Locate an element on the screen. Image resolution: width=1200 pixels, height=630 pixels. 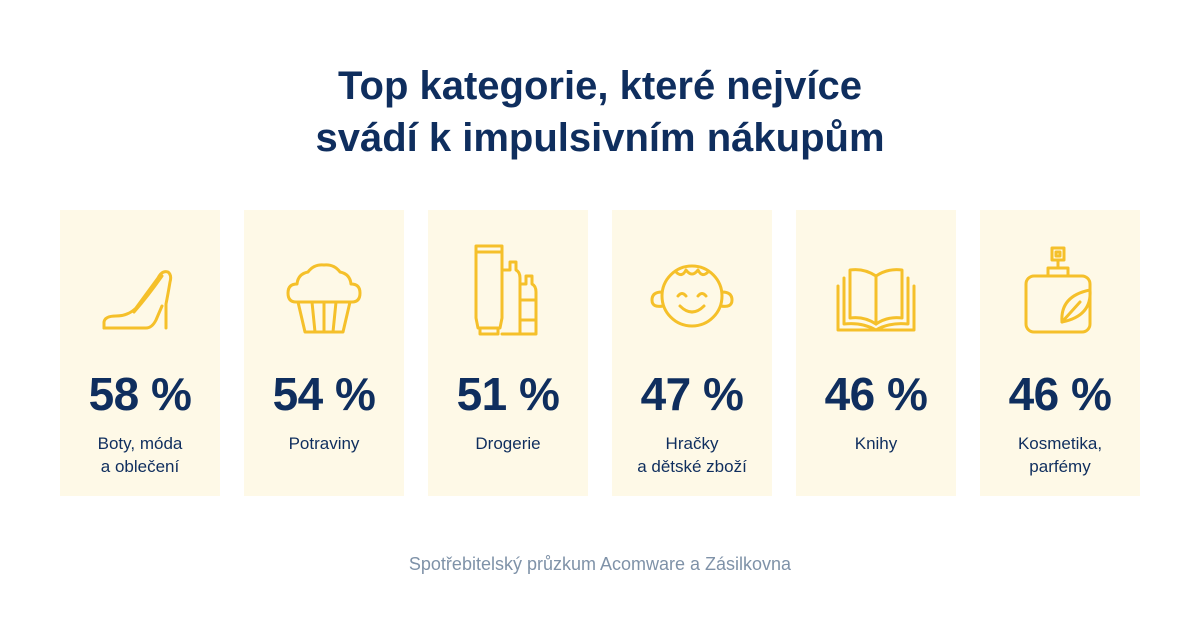
cosmetic-bottles-icon is located at coordinates (508, 290).